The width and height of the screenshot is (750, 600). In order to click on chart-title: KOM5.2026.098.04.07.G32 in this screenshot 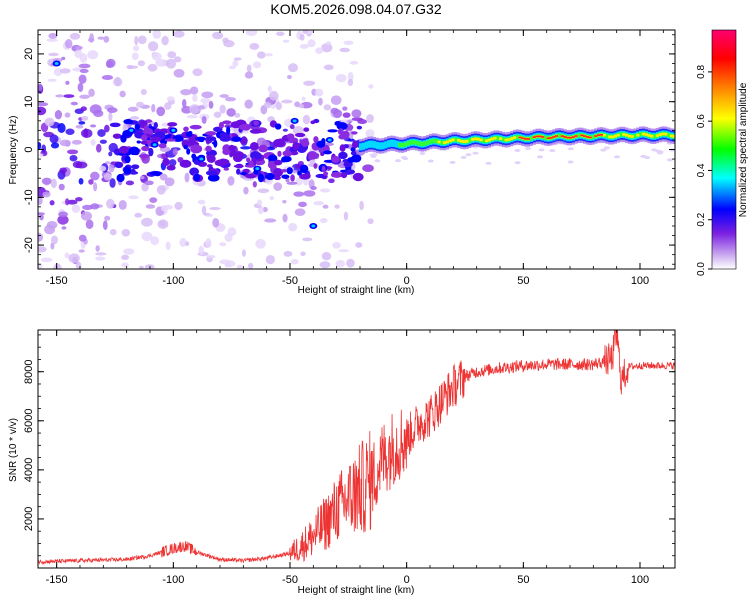, I will do `click(355, 9)`.